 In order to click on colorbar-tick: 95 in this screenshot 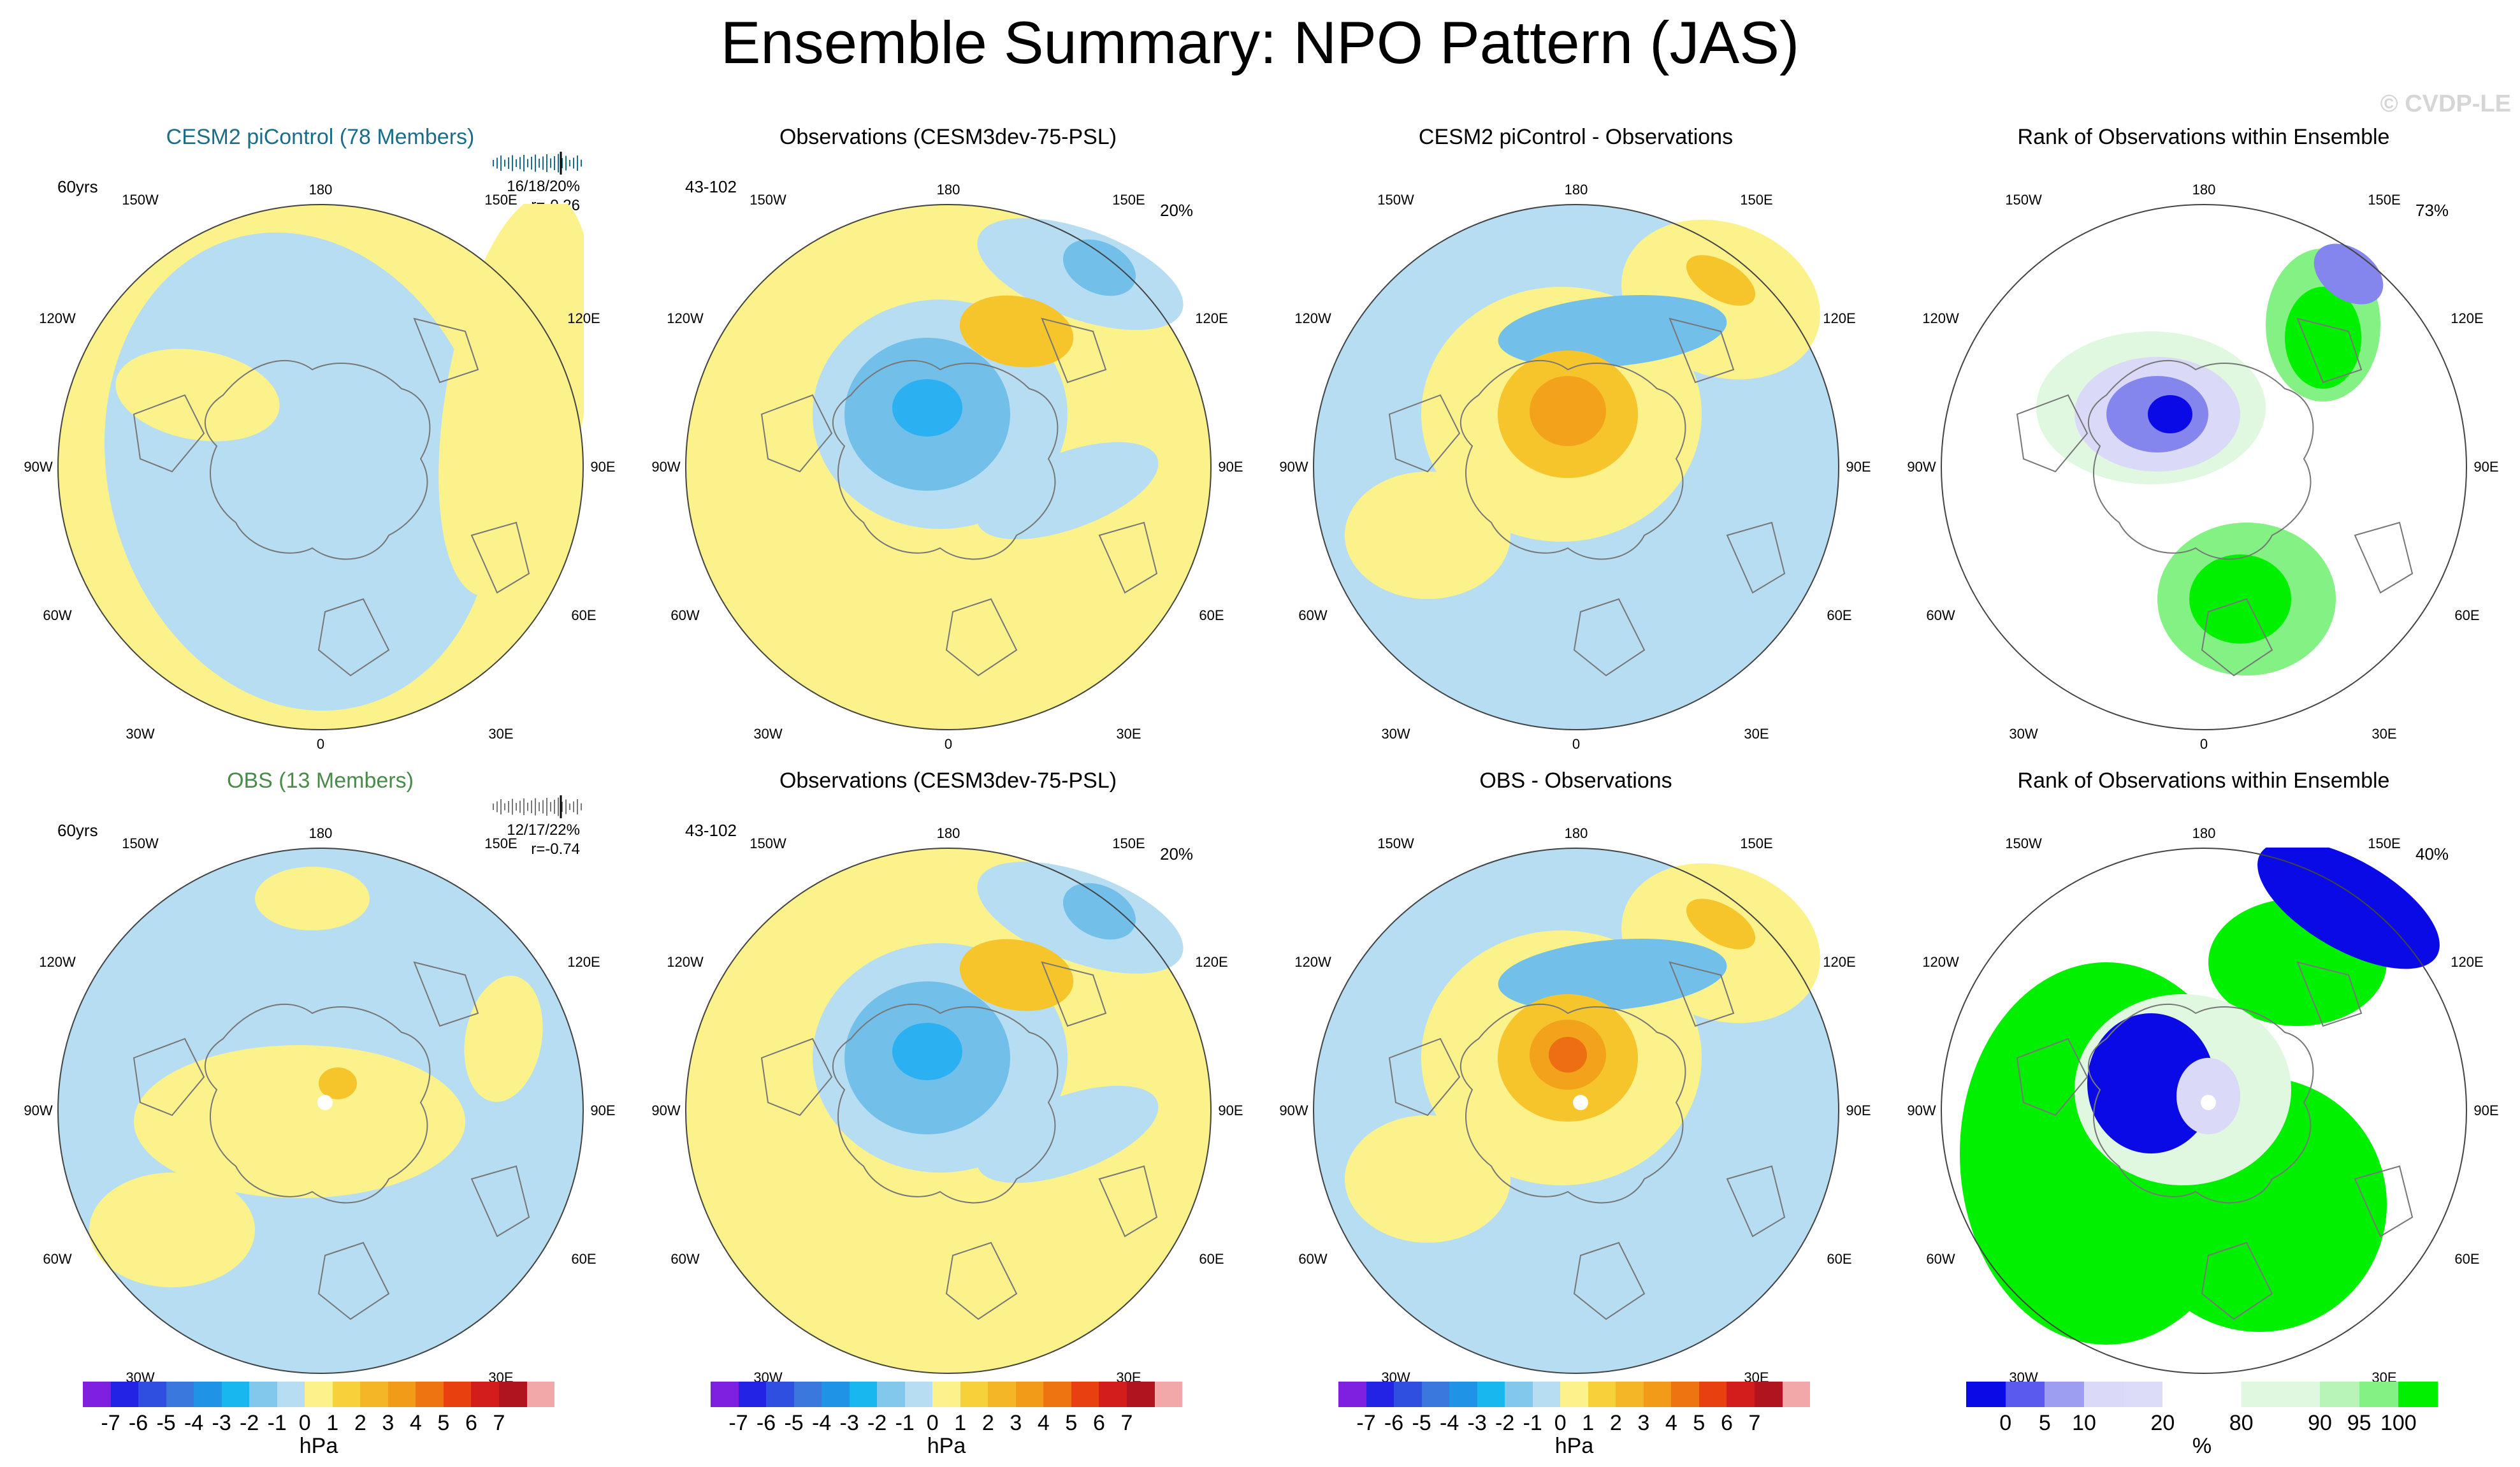, I will do `click(2359, 1423)`.